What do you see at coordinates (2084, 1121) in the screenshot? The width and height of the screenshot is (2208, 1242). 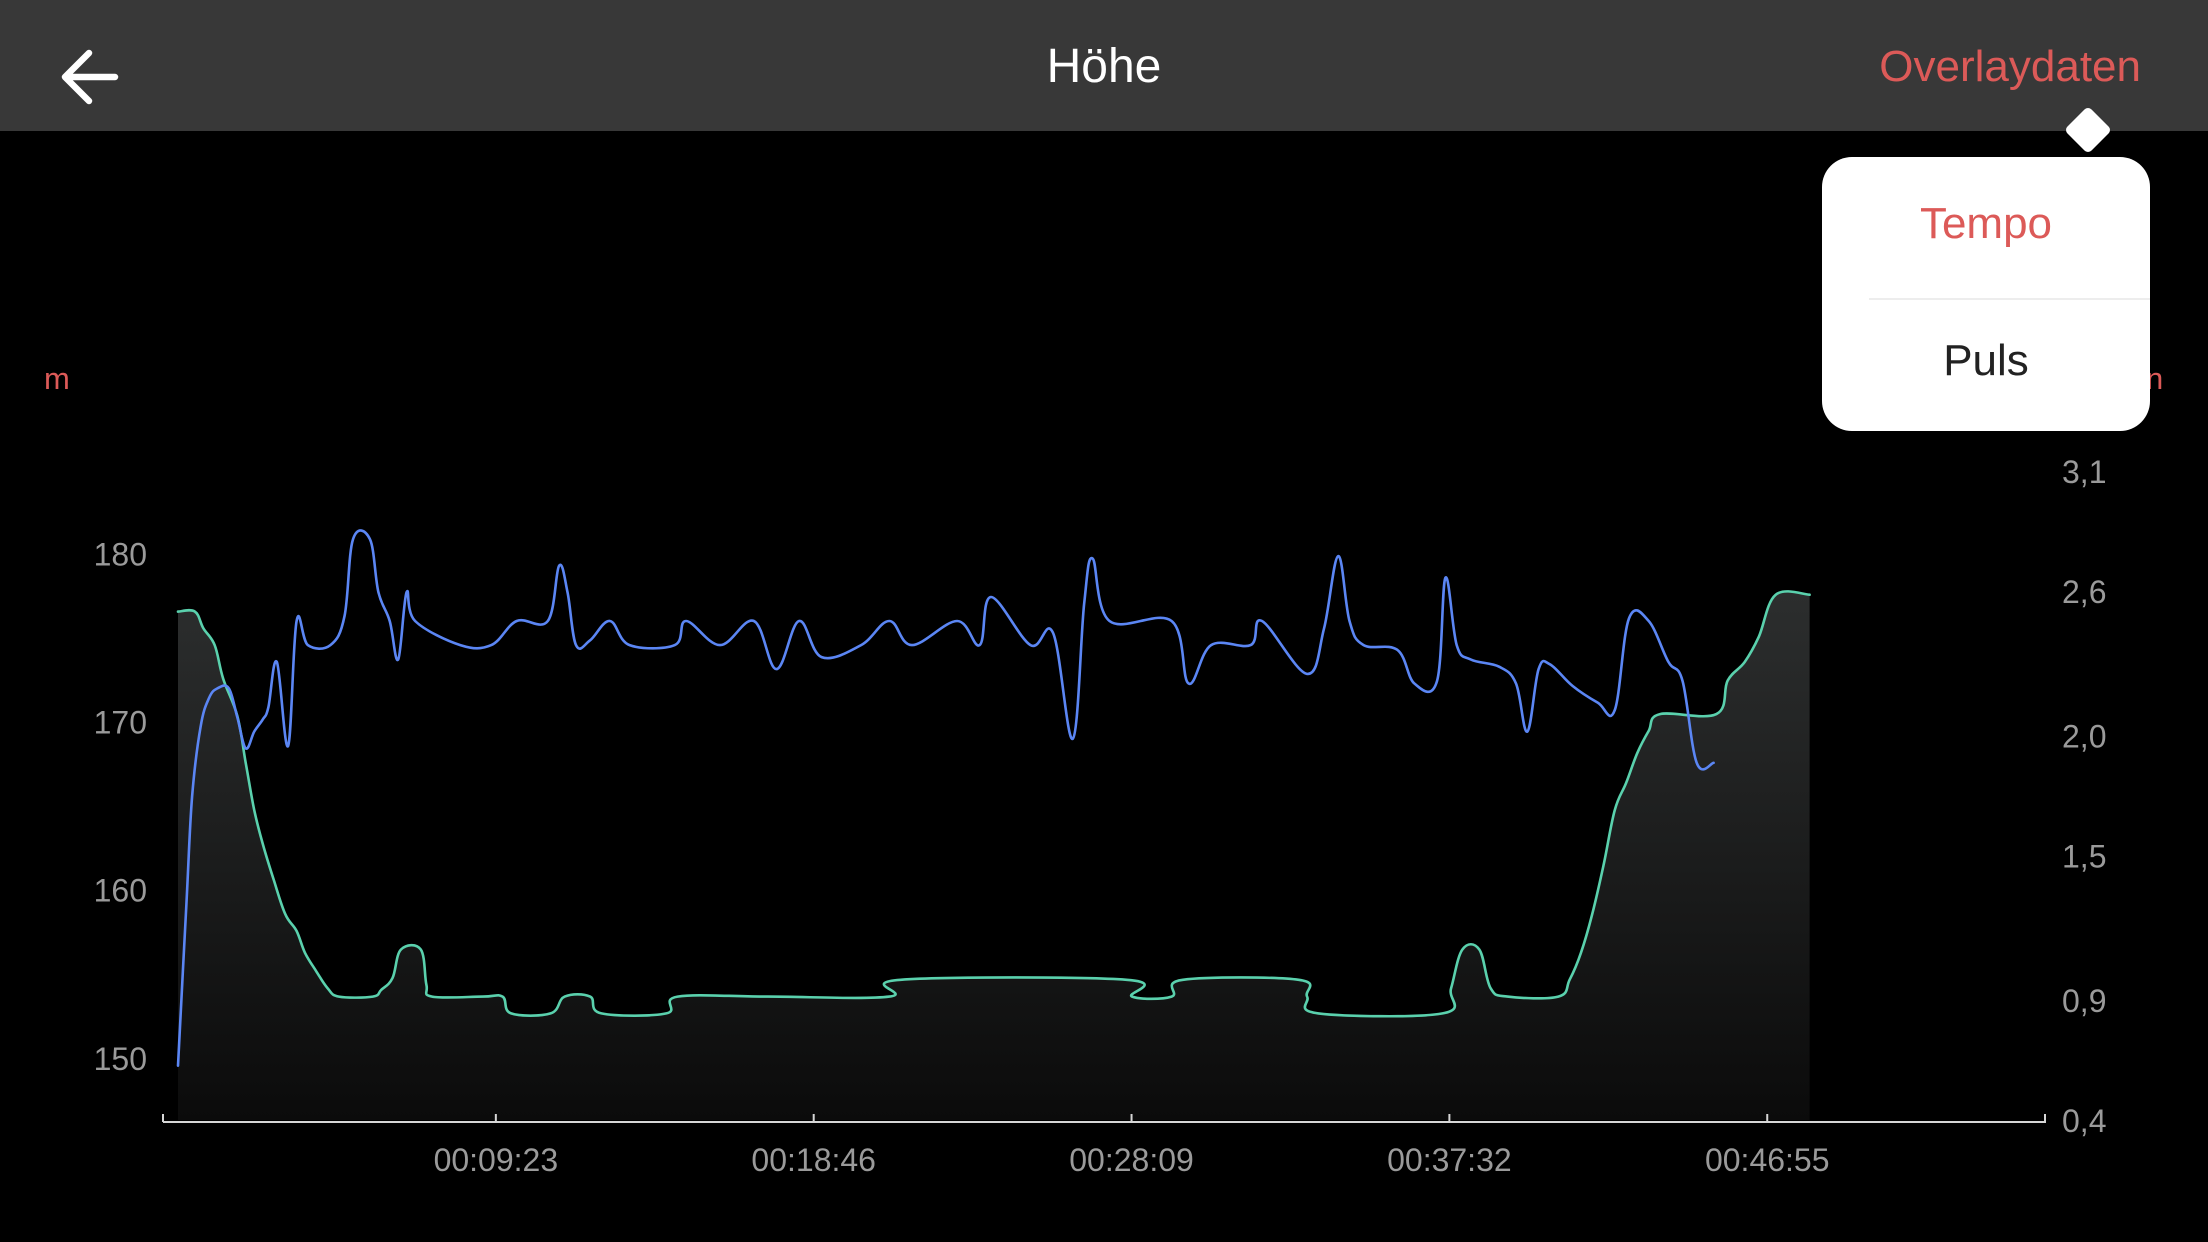 I see `right-tick-label: 0,4` at bounding box center [2084, 1121].